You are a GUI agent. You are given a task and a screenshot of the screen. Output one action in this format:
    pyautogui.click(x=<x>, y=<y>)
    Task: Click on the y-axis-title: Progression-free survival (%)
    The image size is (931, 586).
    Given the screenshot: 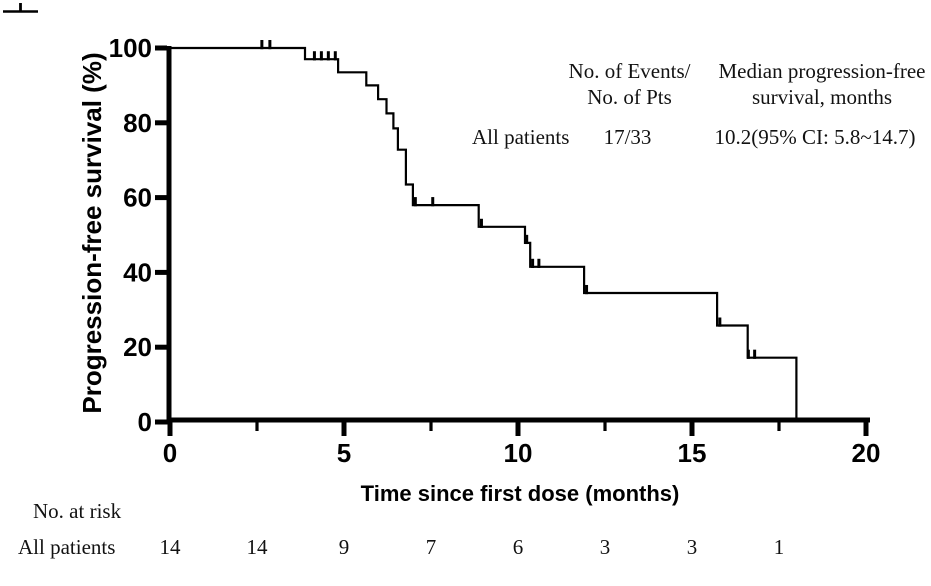 What is the action you would take?
    pyautogui.click(x=92, y=233)
    